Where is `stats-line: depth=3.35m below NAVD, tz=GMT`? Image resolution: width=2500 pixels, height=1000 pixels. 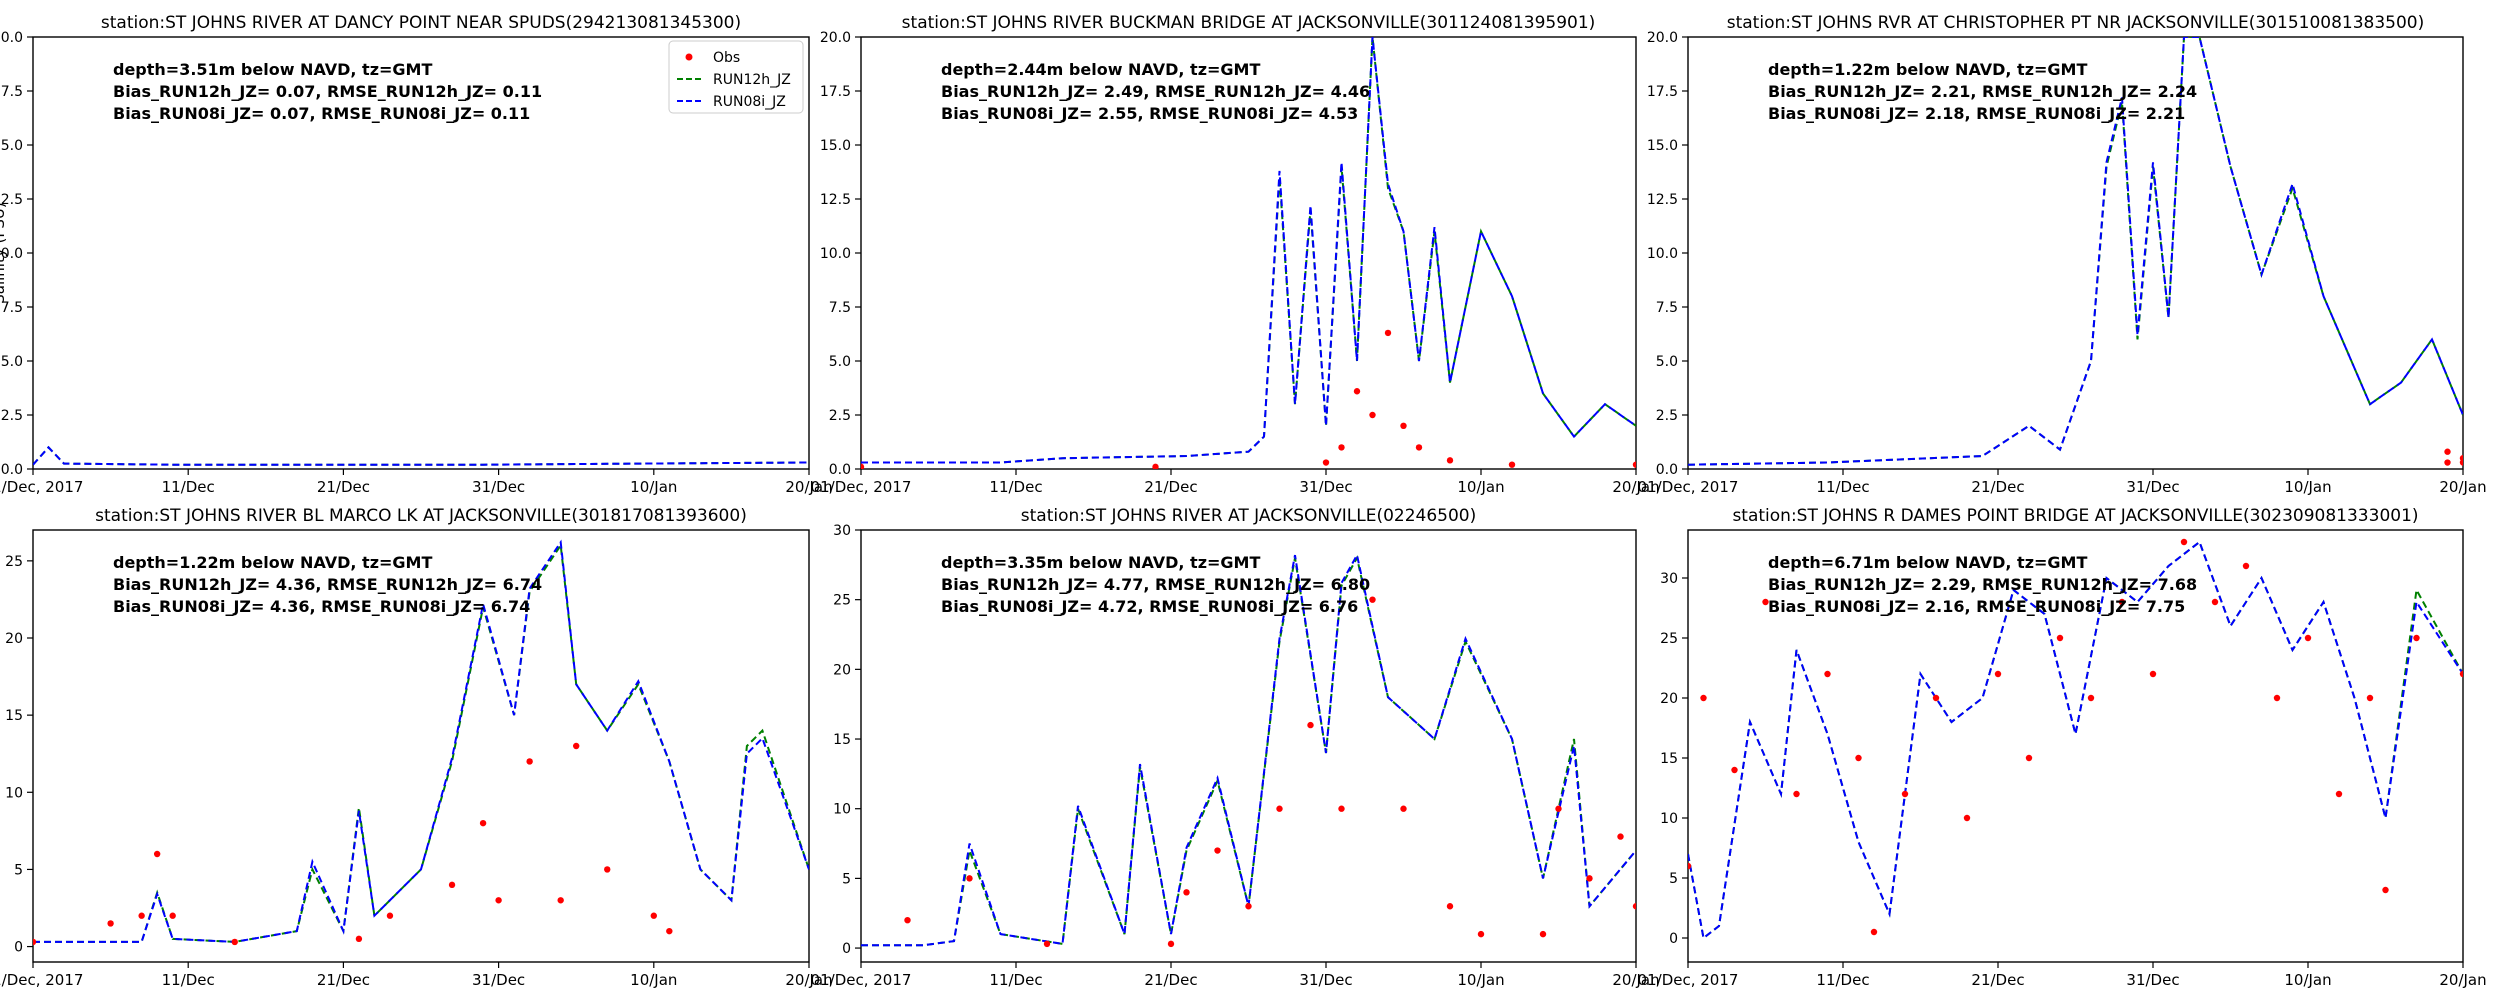
stats-line: depth=3.35m below NAVD, tz=GMT is located at coordinates (1100, 562).